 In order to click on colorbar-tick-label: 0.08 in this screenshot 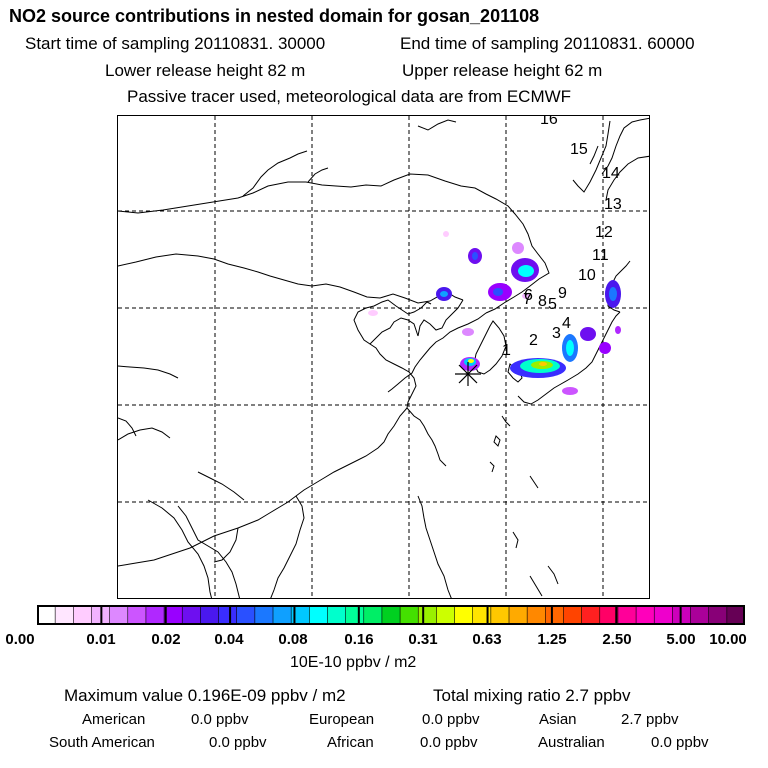, I will do `click(293, 639)`.